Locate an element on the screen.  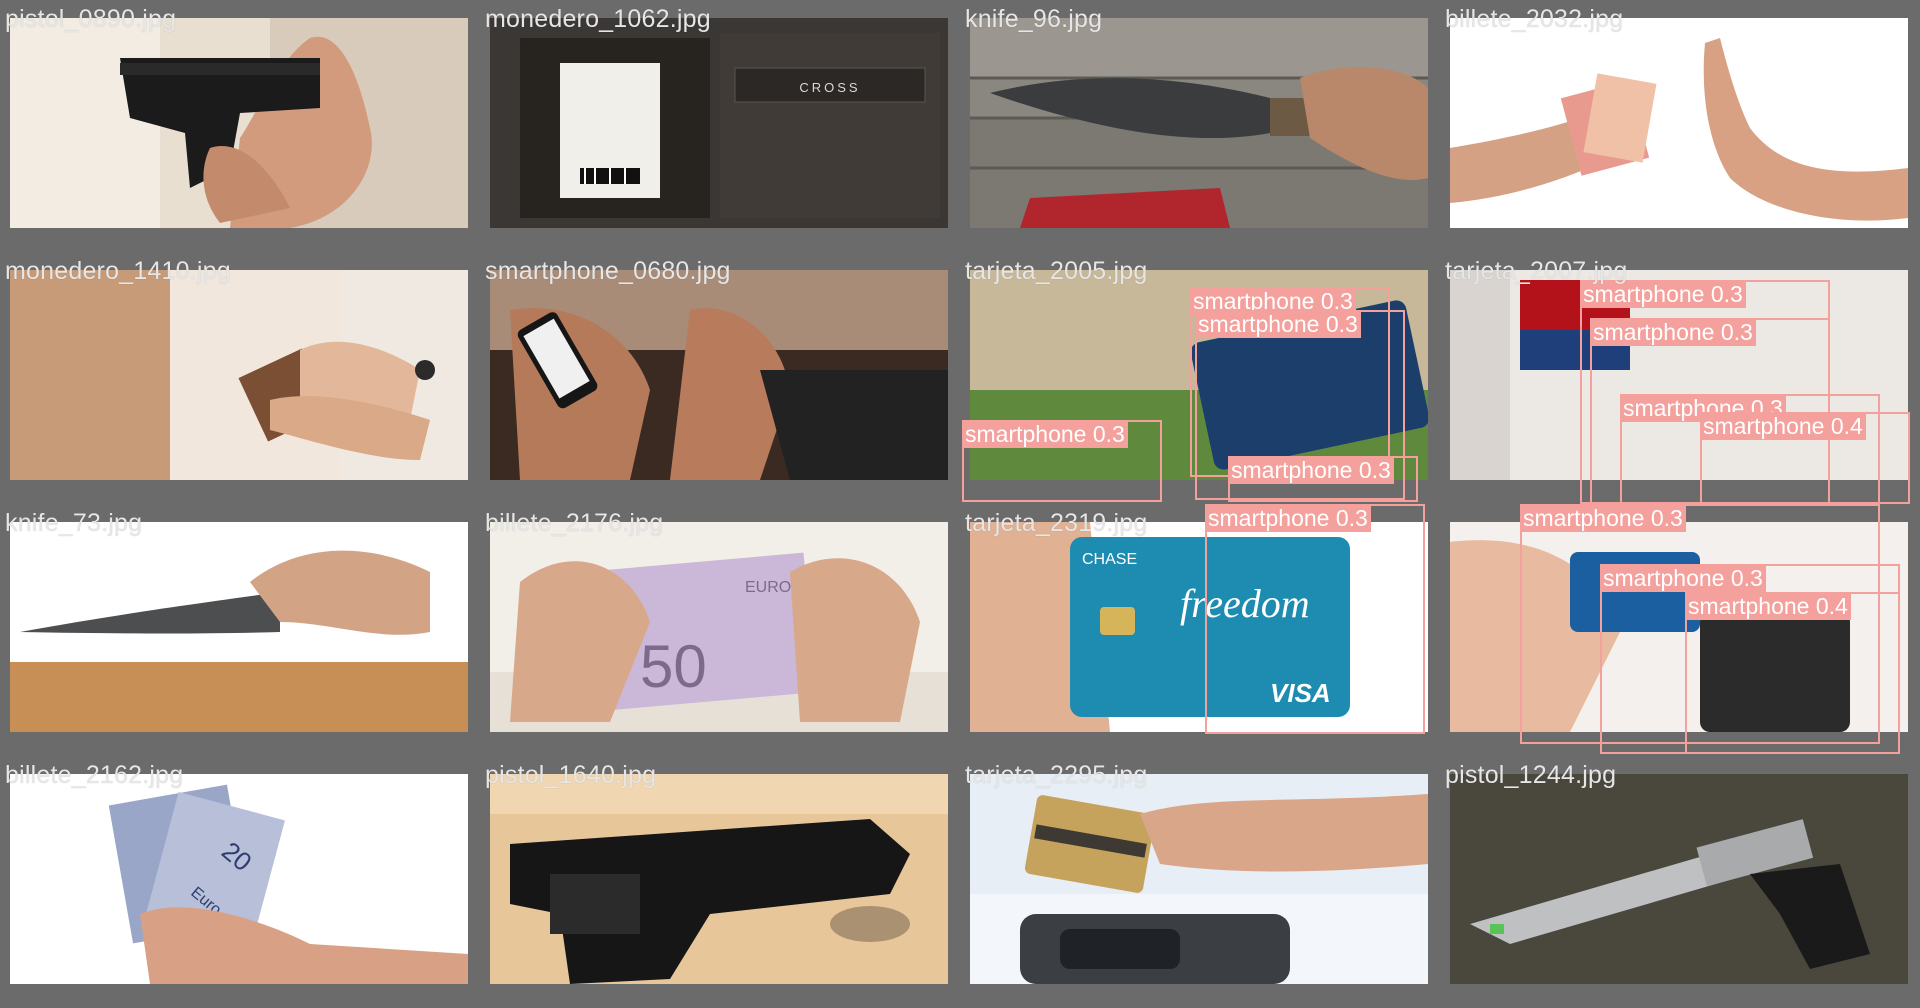
banknote-photo is located at coordinates (1679, 123).